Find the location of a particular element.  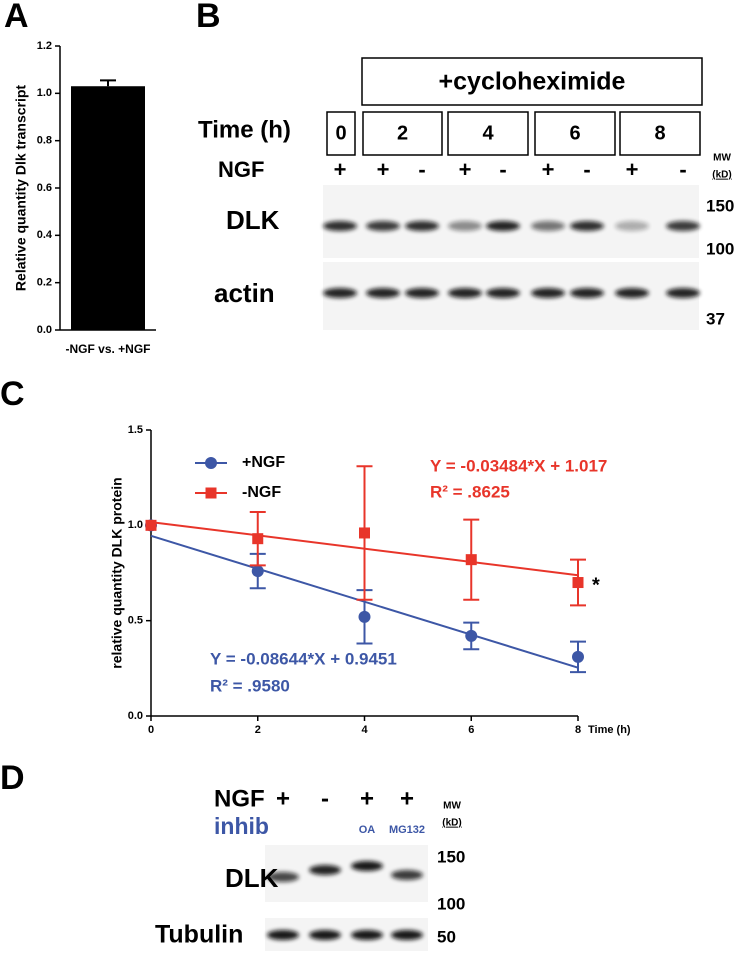

x-tick-label: 8 is located at coordinates (578, 730).